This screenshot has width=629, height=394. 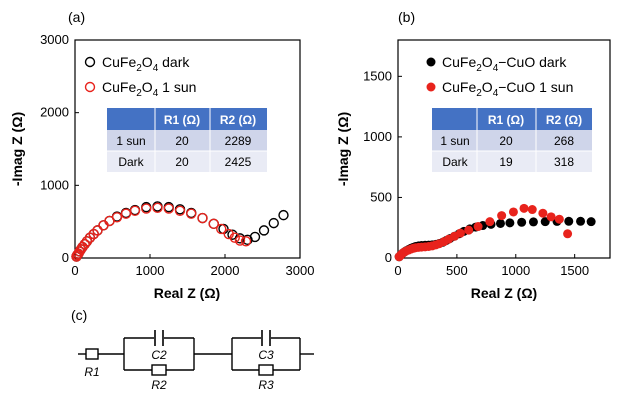 What do you see at coordinates (159, 370) in the screenshot?
I see `resistor-r2-icon` at bounding box center [159, 370].